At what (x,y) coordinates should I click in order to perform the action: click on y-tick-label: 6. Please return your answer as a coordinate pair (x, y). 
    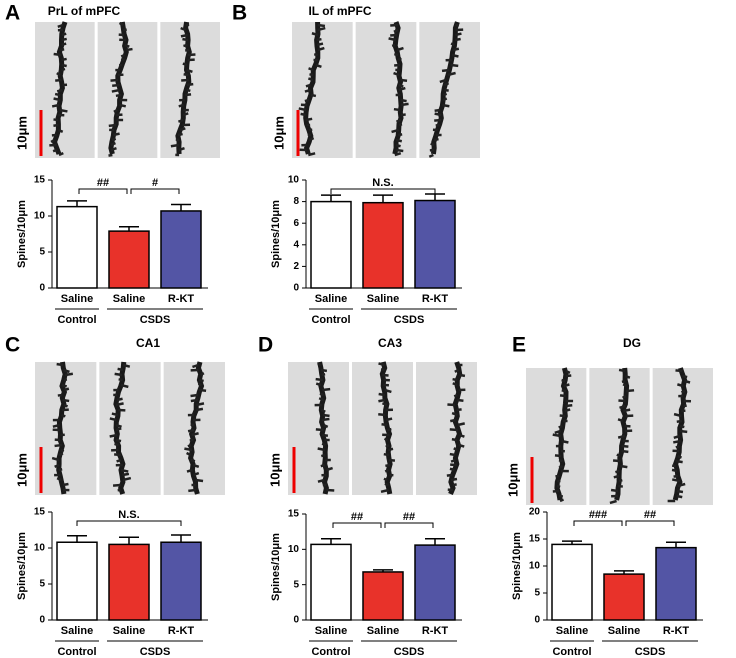
    Looking at the image, I should click on (296, 223).